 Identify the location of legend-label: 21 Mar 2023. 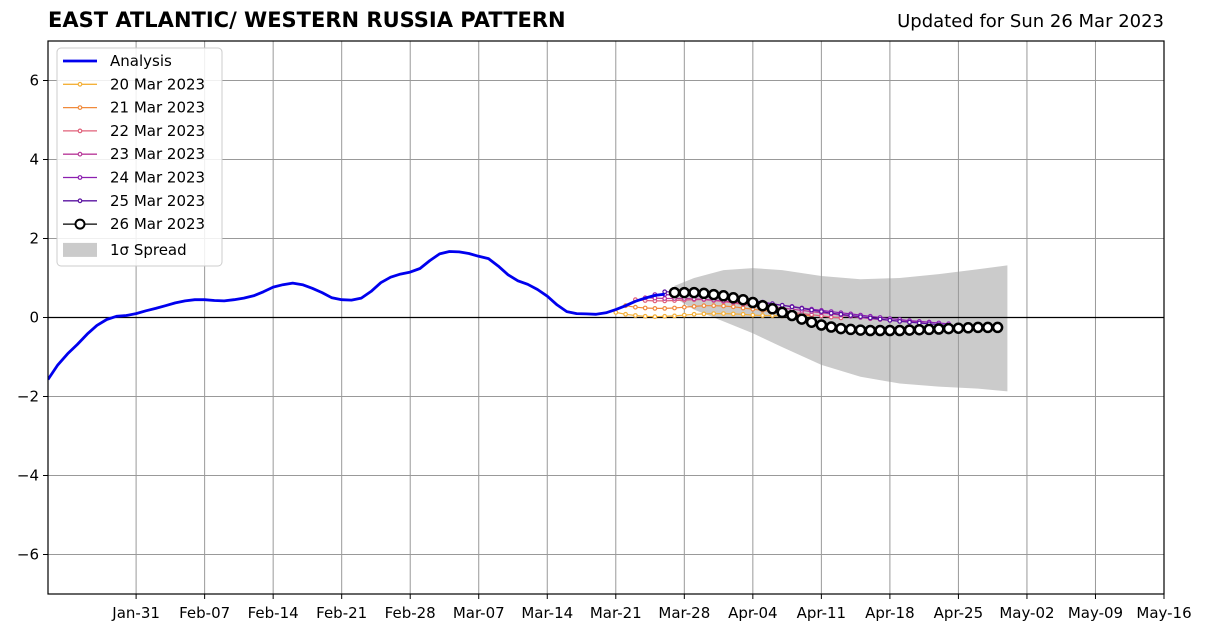
(157, 108).